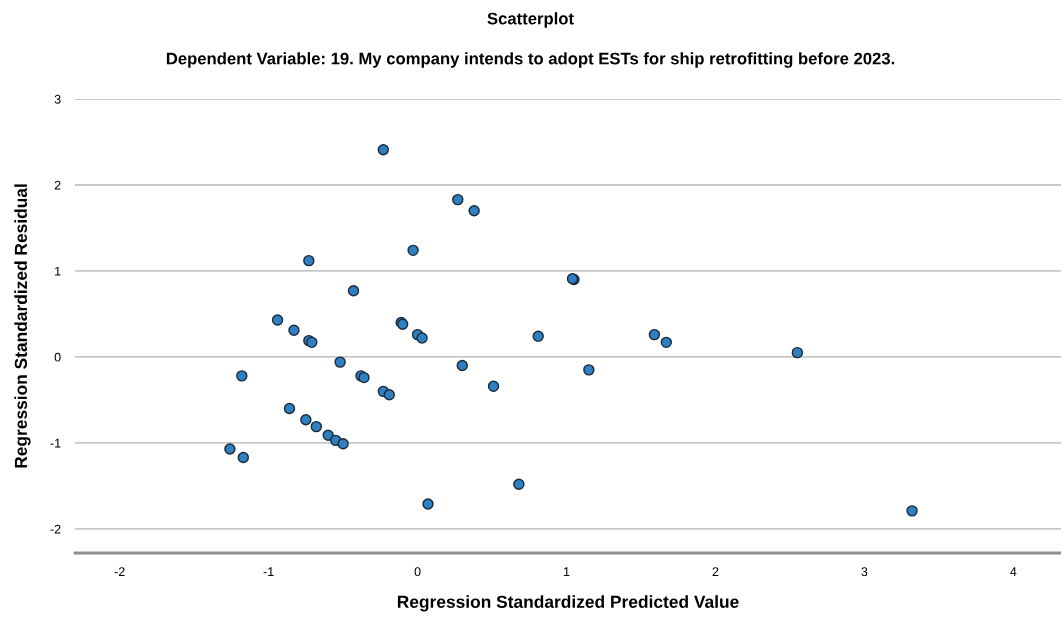 Image resolution: width=1061 pixels, height=618 pixels. What do you see at coordinates (58, 271) in the screenshot?
I see `y-tick-label: 1` at bounding box center [58, 271].